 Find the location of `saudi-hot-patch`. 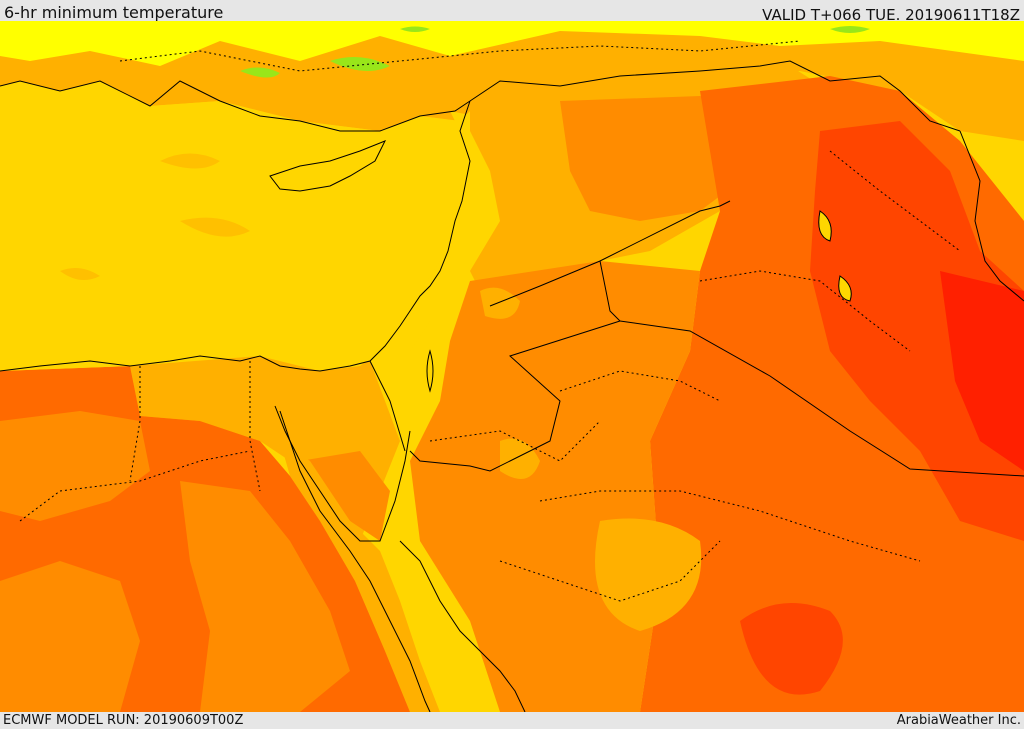

saudi-hot-patch is located at coordinates (791, 649).